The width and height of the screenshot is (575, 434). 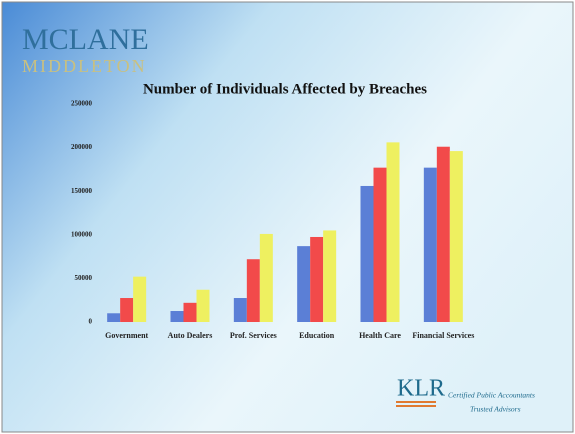 I want to click on x-tick-label: Health Care, so click(x=380, y=335).